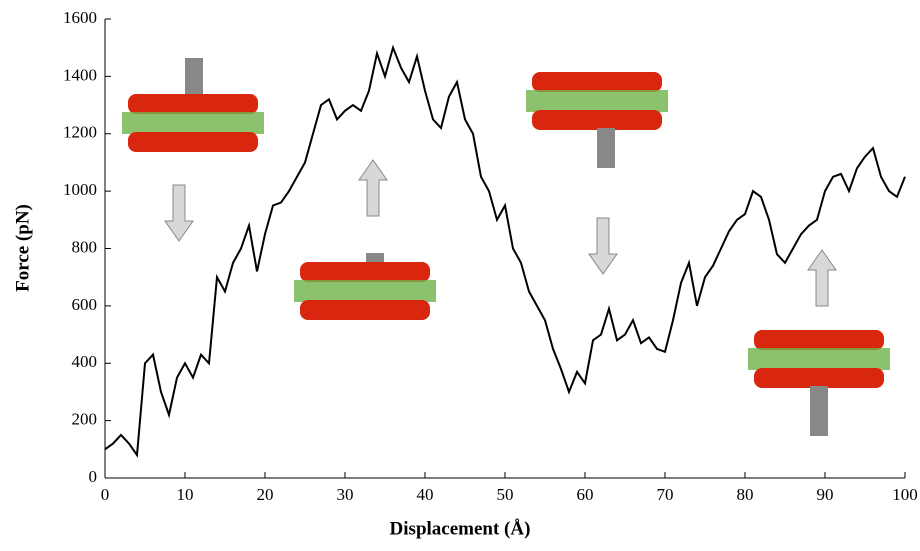 This screenshot has width=920, height=551. I want to click on y-tick-label: 1600, so click(80, 17).